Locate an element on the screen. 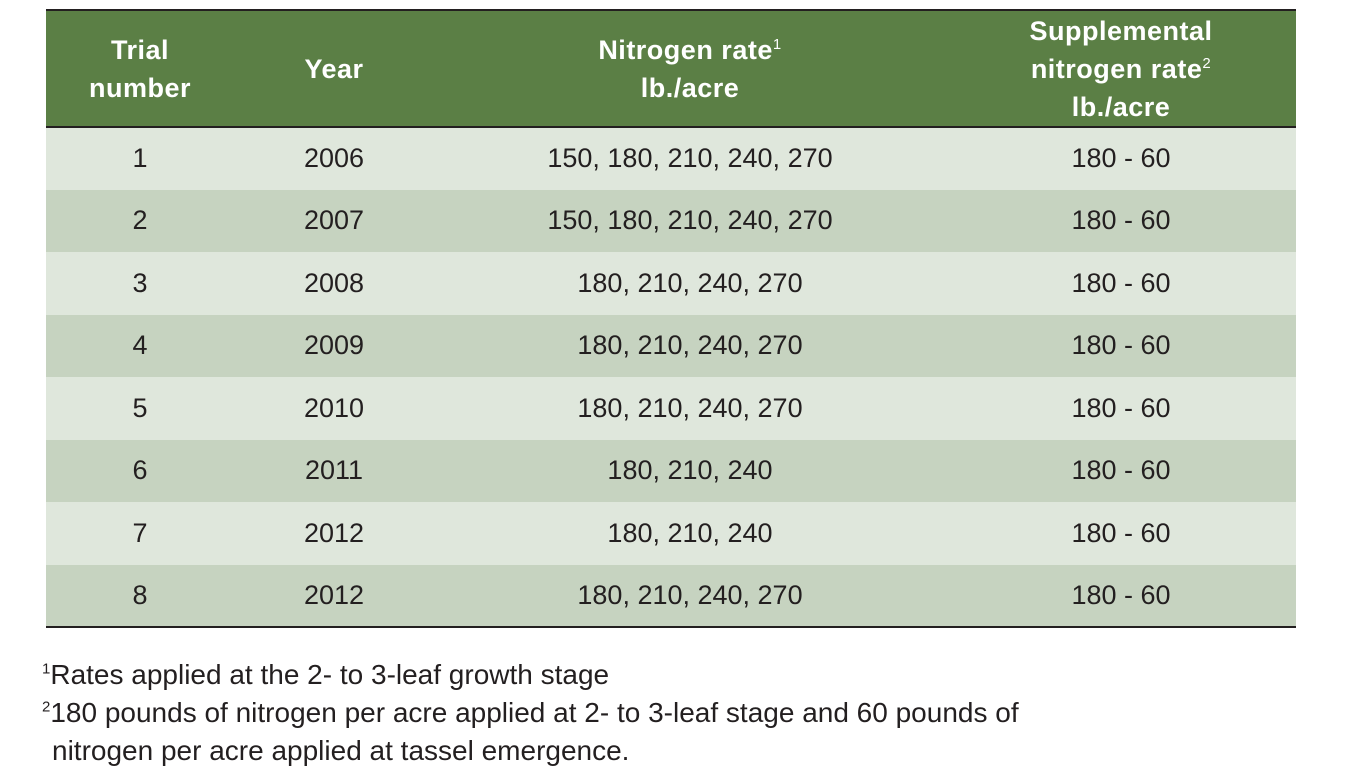 This screenshot has height=780, width=1347. table-row: 4 2009 180, 210, 240, 270 180 - 60 is located at coordinates (671, 345).